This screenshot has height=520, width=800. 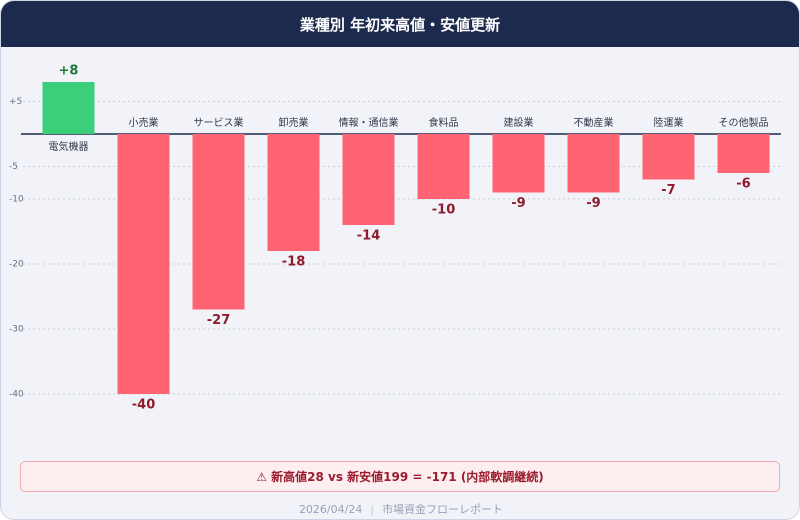 What do you see at coordinates (444, 210) in the screenshot?
I see `value-label: -10` at bounding box center [444, 210].